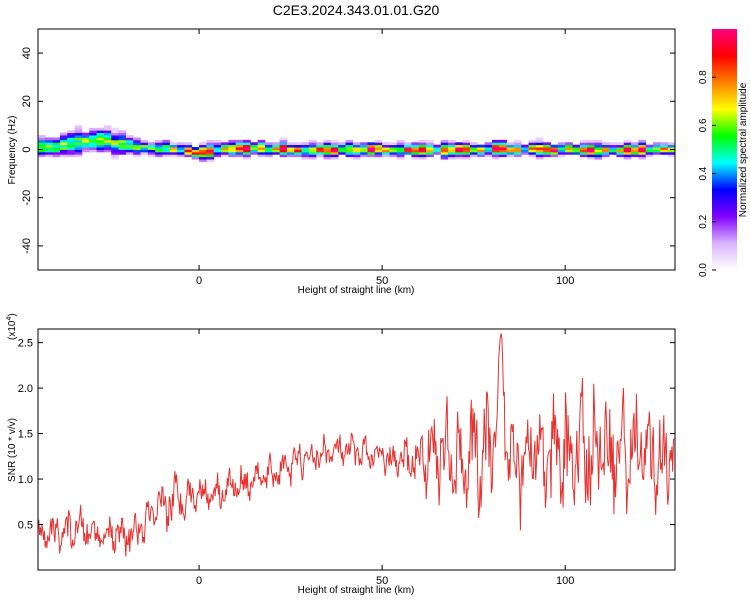 Image resolution: width=750 pixels, height=600 pixels. What do you see at coordinates (25, 344) in the screenshot?
I see `snr-y-tick-label: 2.5` at bounding box center [25, 344].